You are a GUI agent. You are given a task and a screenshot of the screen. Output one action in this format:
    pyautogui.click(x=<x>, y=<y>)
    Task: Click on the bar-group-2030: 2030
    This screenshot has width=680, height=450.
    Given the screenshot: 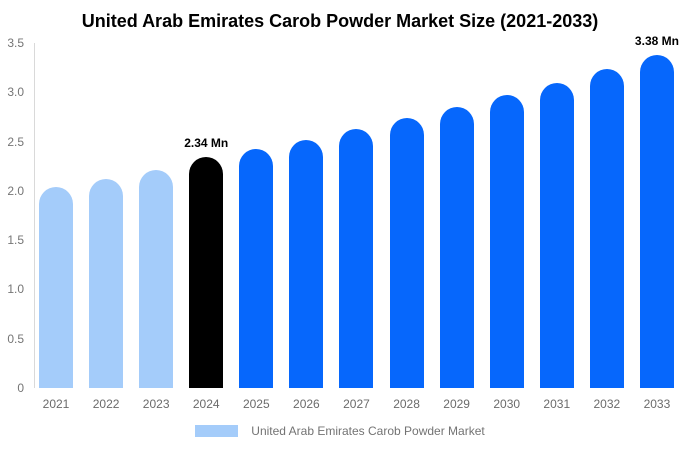 What is the action you would take?
    pyautogui.click(x=506, y=227)
    